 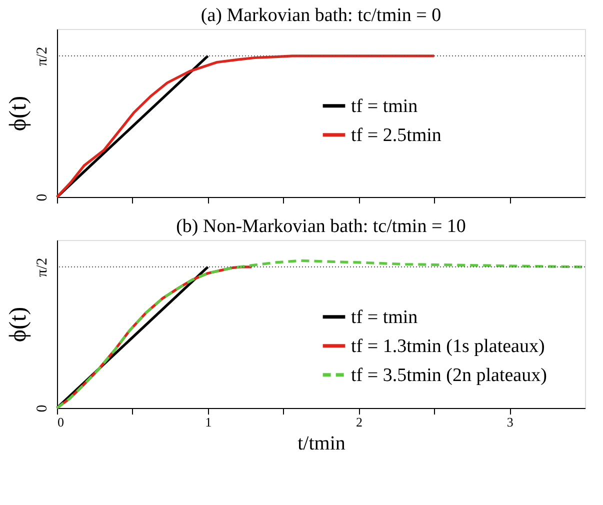 I want to click on x-tick-label: 0, so click(x=61, y=422).